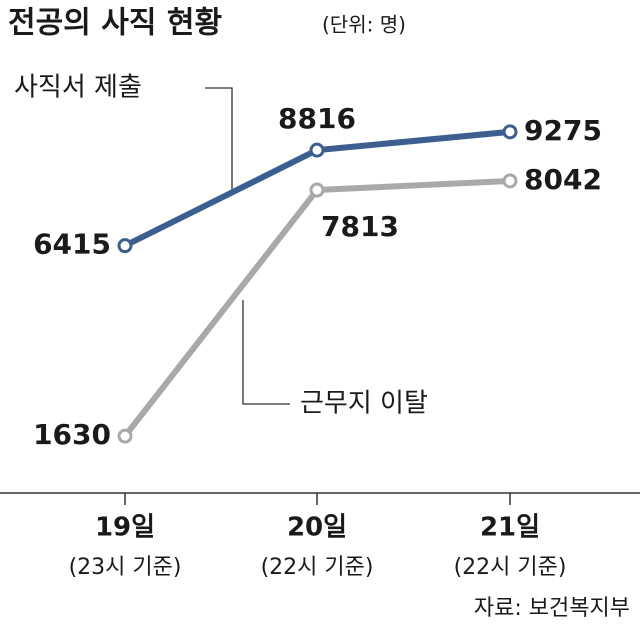 The height and width of the screenshot is (627, 640). I want to click on x-tick-label: 19일, so click(125, 528).